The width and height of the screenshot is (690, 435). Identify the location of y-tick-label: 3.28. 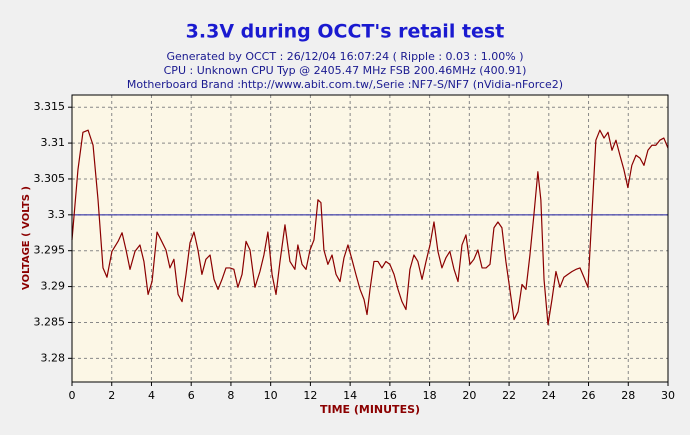
(53, 357).